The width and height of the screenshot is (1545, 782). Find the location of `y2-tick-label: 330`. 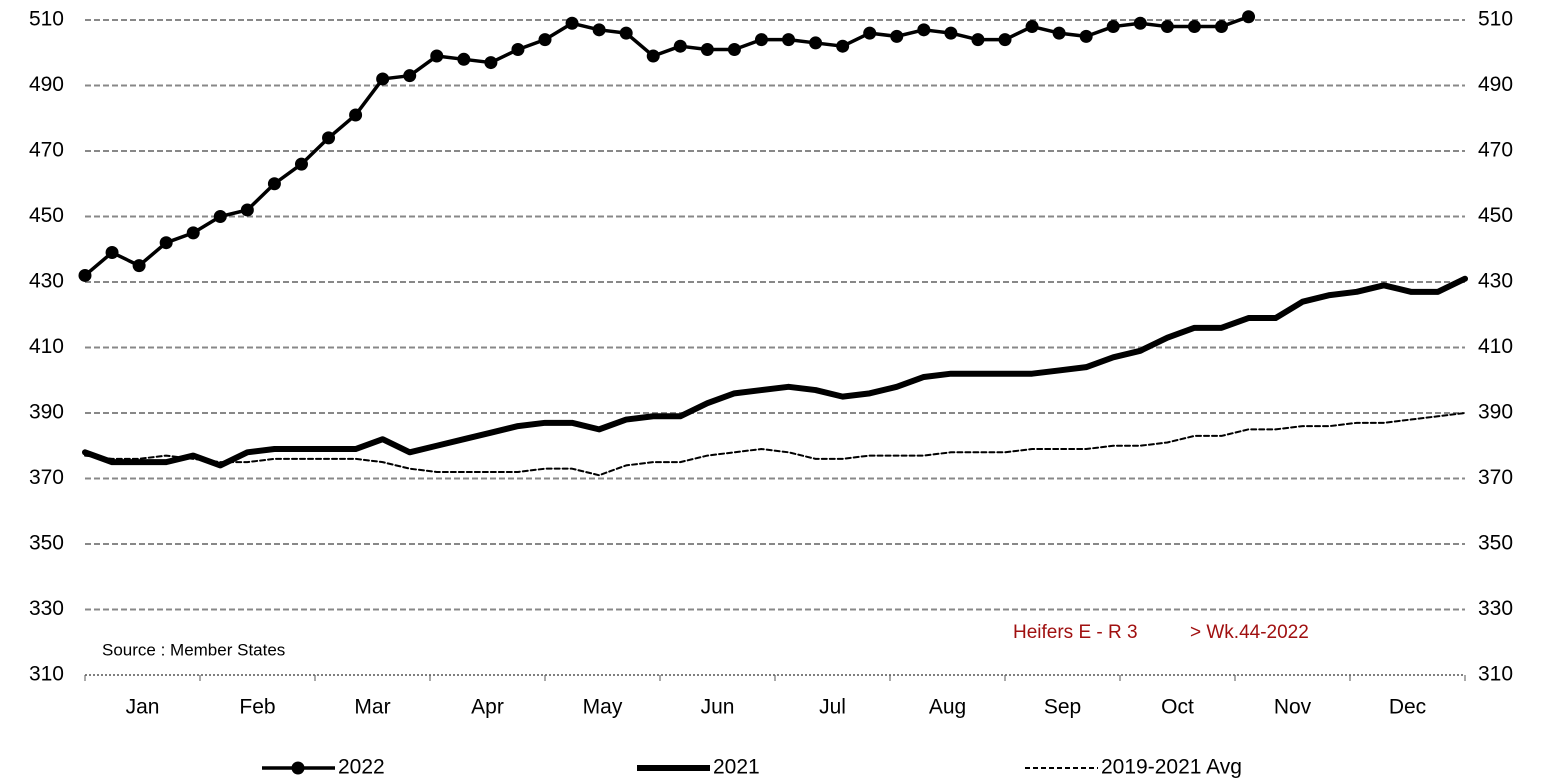

y2-tick-label: 330 is located at coordinates (1495, 608).